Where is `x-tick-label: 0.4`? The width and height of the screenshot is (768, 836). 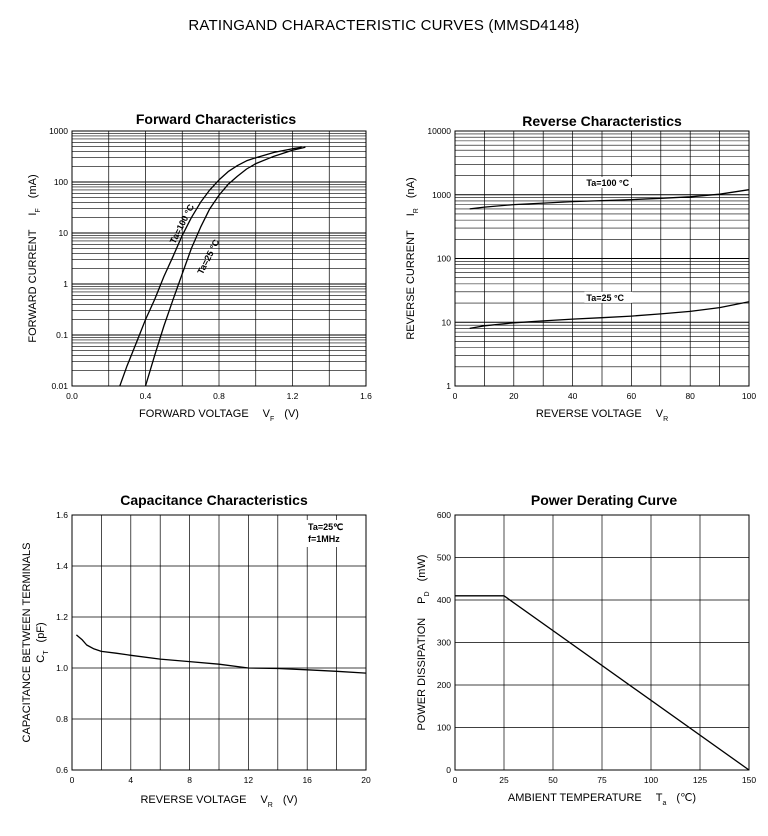 x-tick-label: 0.4 is located at coordinates (146, 396).